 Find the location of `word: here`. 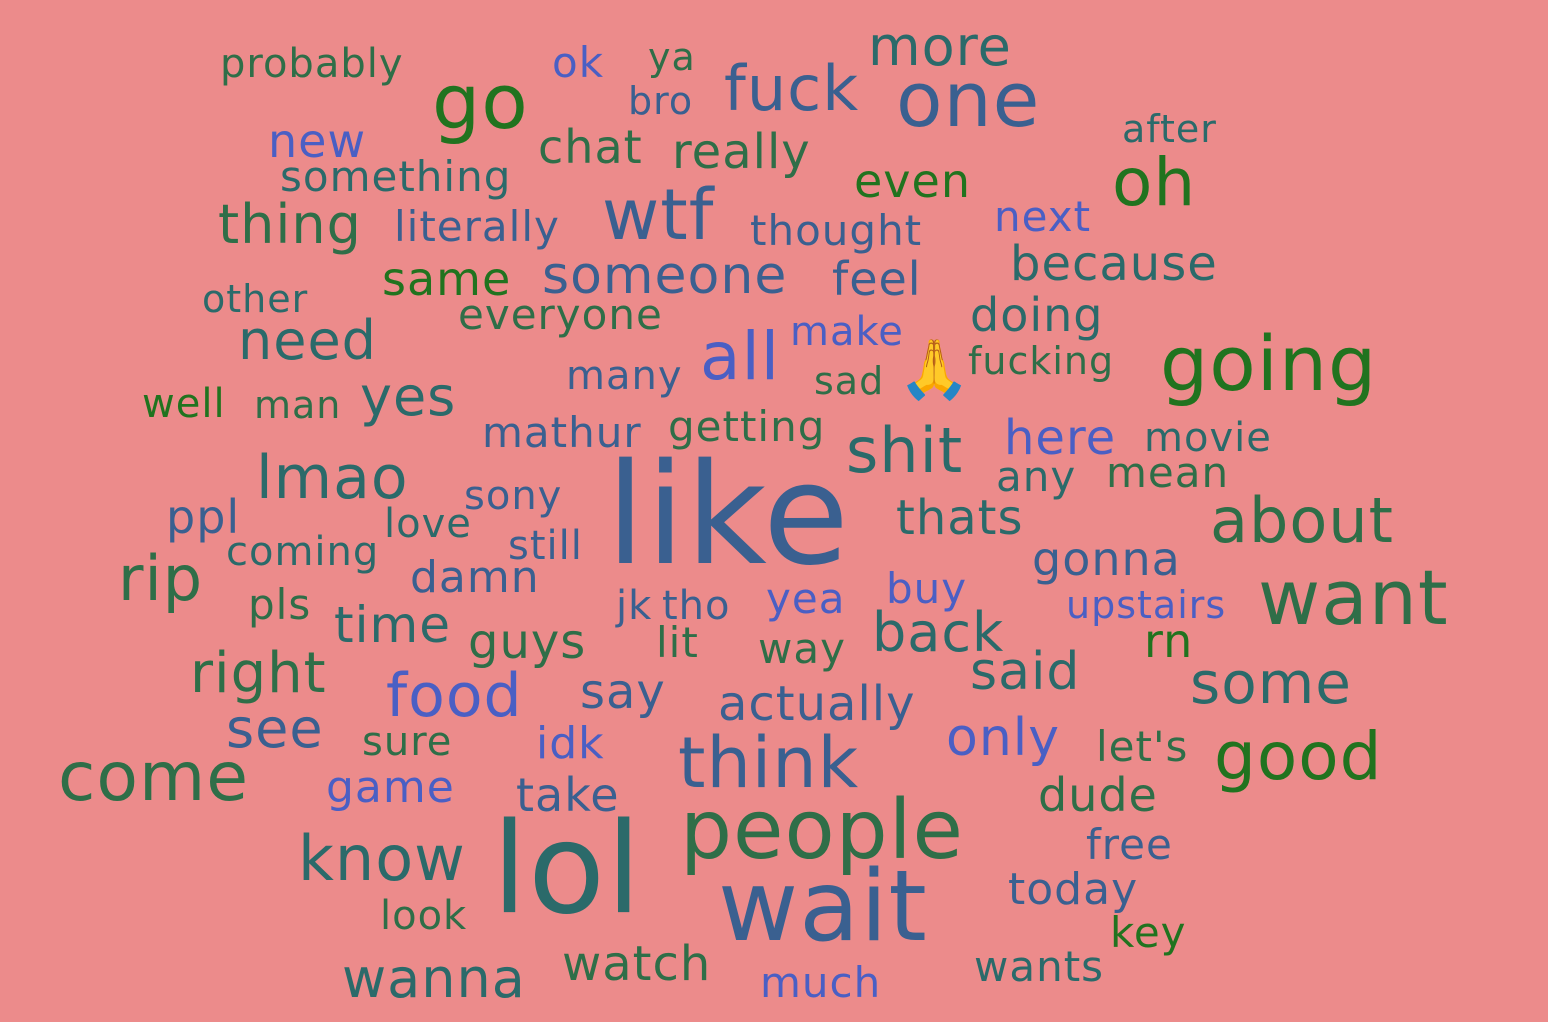

word: here is located at coordinates (1060, 438).